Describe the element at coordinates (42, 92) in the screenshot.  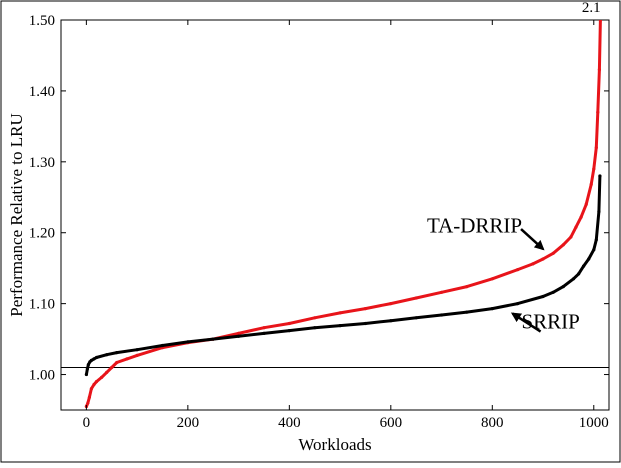
I see `y-tick-label: 1.40` at that location.